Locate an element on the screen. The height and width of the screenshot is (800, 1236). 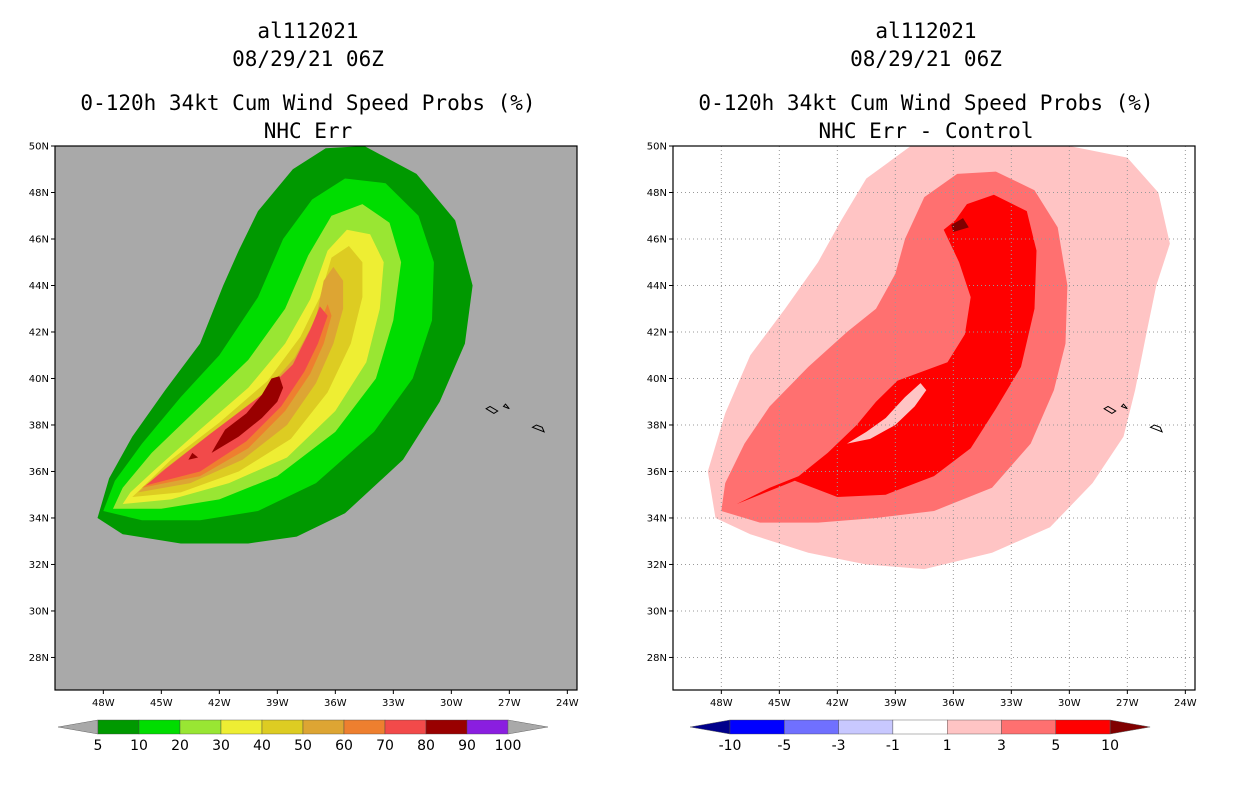
colorbar-label: 20 is located at coordinates (180, 746).